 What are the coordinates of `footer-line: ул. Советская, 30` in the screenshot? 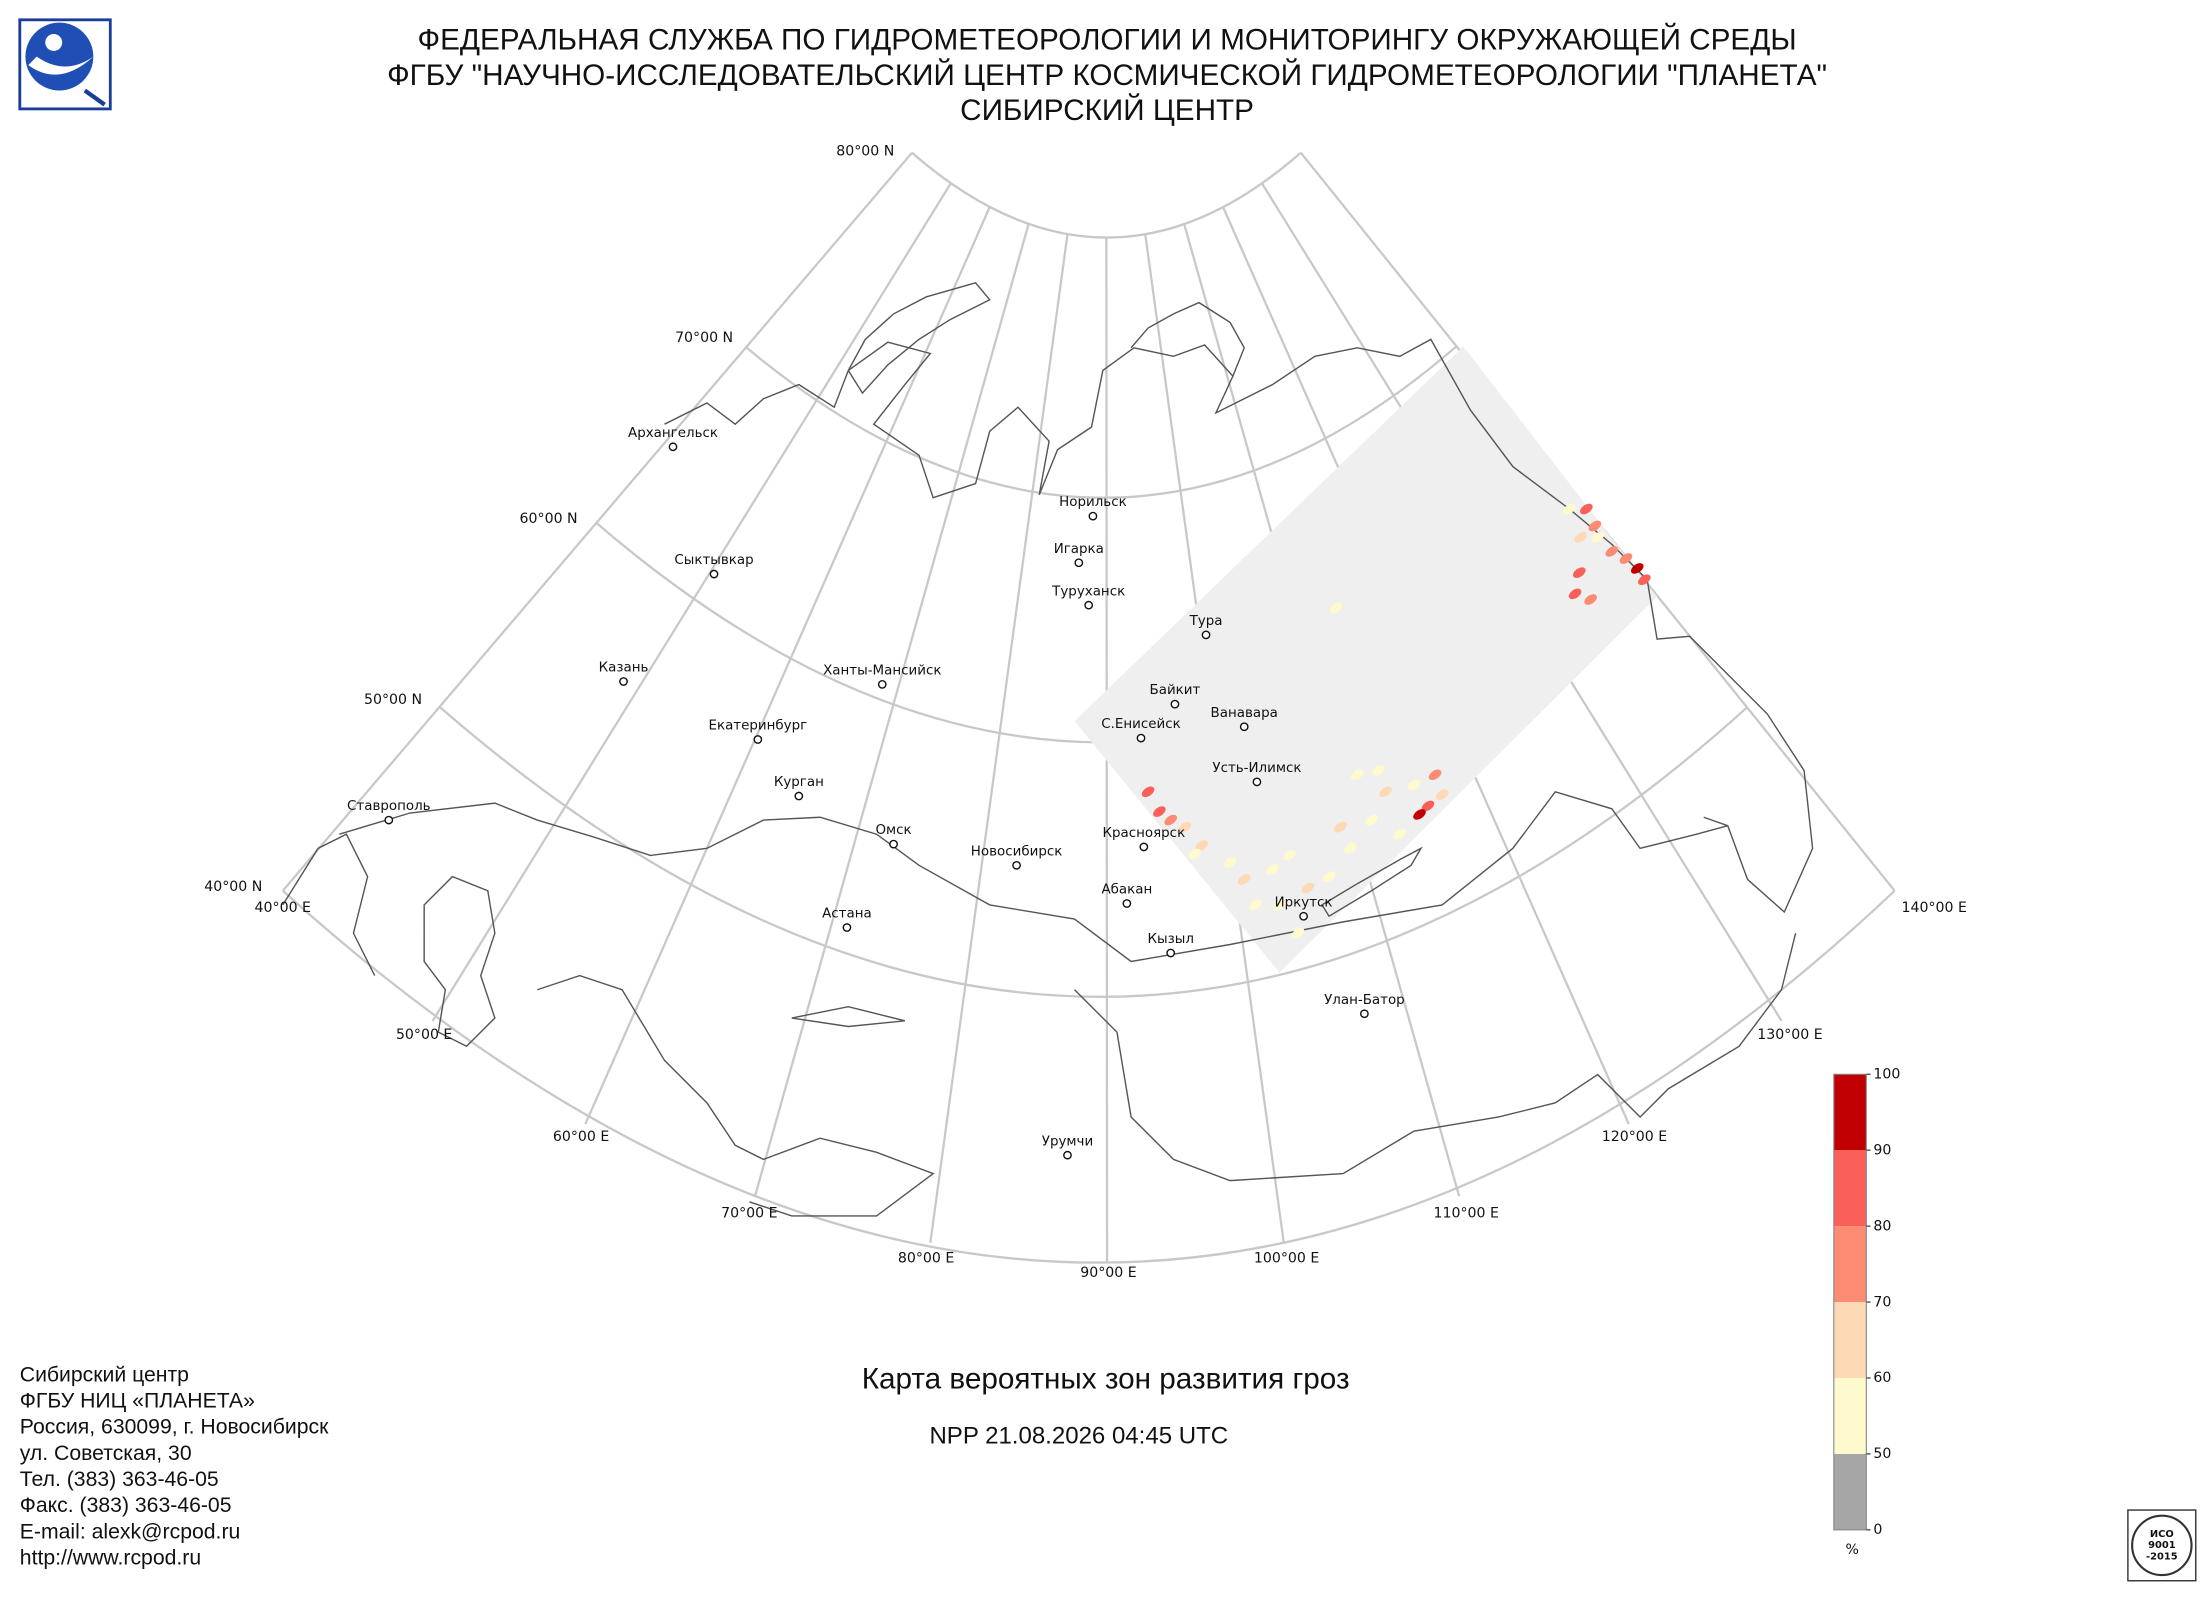 It's located at (106, 1453).